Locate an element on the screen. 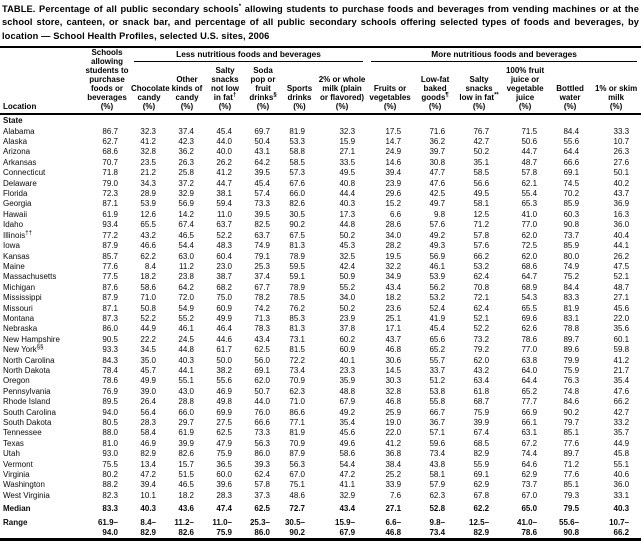 Image resolution: width=641 pixels, height=556 pixels. value-cell: 66.2 is located at coordinates (481, 256).